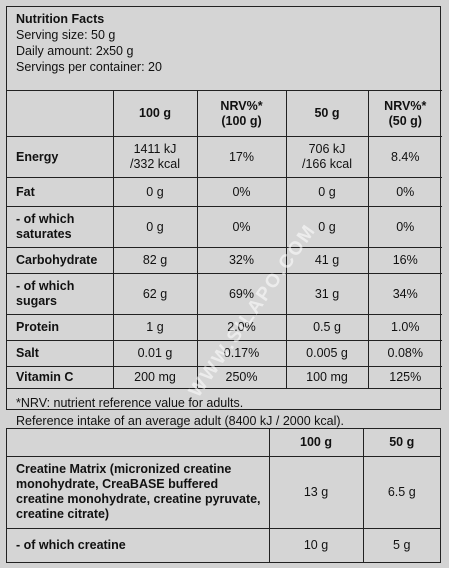 This screenshot has height=568, width=449. I want to click on table-row: Protein 1 g 2.0% 0.5 g 1.0%, so click(224, 327).